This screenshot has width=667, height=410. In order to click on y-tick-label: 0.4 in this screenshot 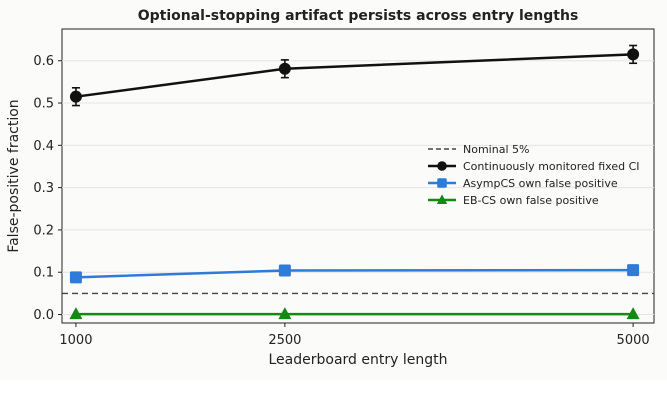, I will do `click(43, 146)`.